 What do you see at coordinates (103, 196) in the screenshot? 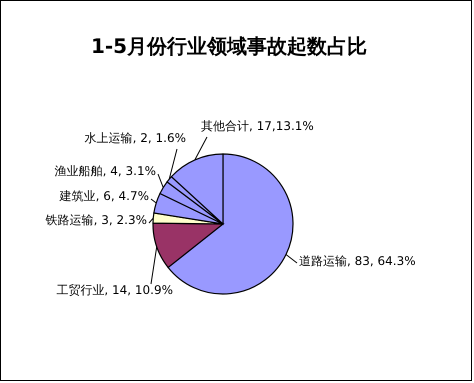
I see `slice-label: 建筑业, 6, 4.7%` at bounding box center [103, 196].